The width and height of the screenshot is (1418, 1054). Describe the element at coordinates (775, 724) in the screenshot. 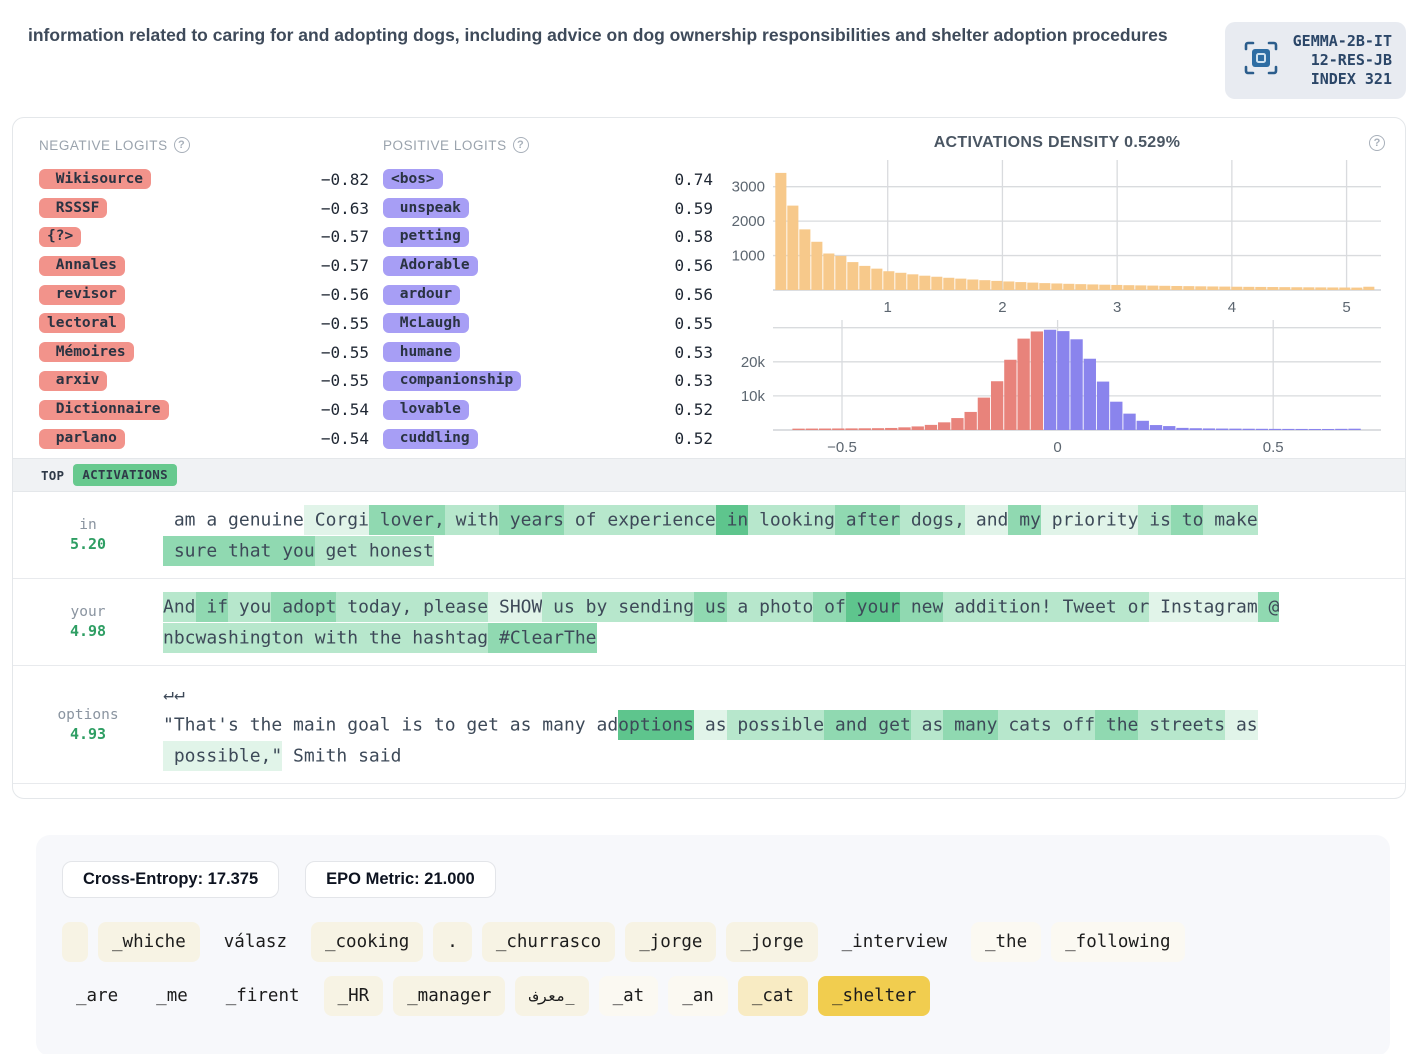

I see `activation-token-segment: possible` at that location.